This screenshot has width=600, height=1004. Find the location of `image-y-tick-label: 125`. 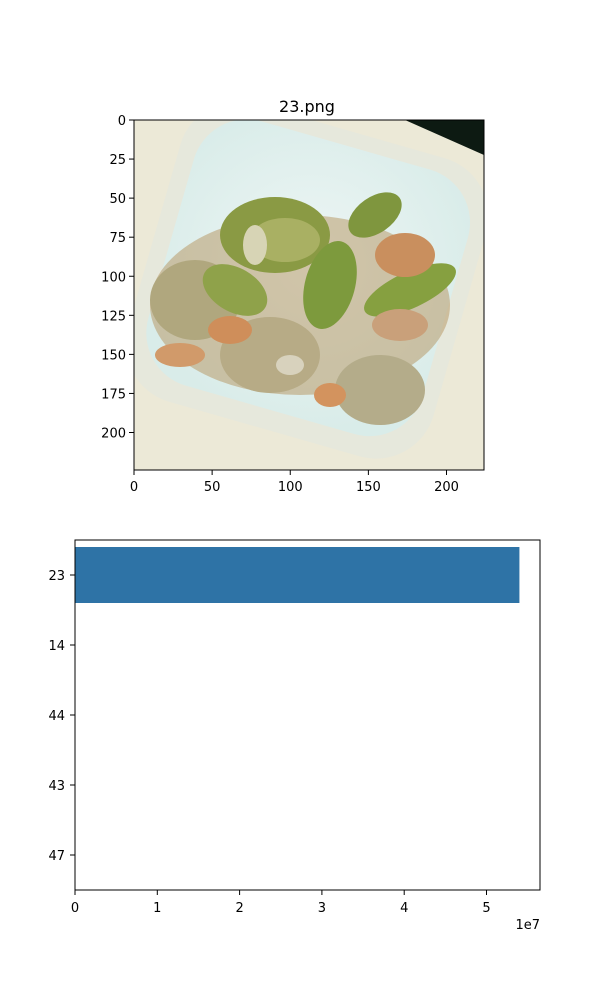

image-y-tick-label: 125 is located at coordinates (113, 316).